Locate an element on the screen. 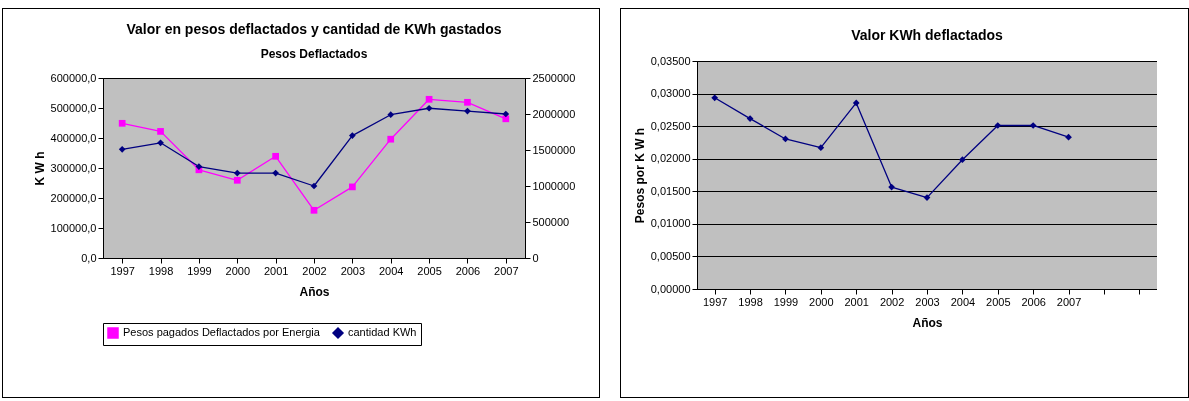 This screenshot has width=1189, height=401. y-tick-label: 0,01500 is located at coordinates (670, 190).